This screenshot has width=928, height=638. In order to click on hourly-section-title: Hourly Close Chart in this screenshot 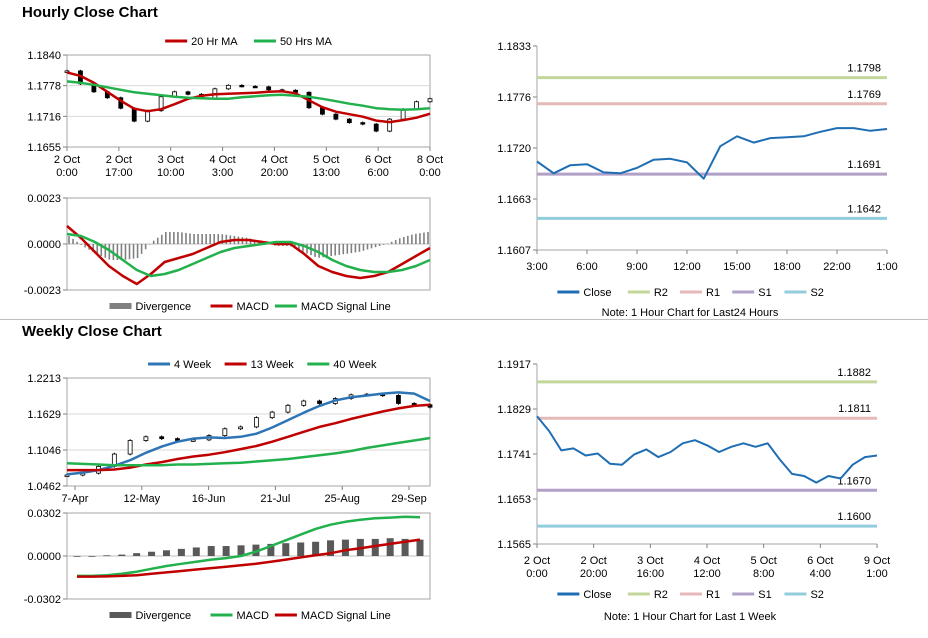, I will do `click(90, 12)`.